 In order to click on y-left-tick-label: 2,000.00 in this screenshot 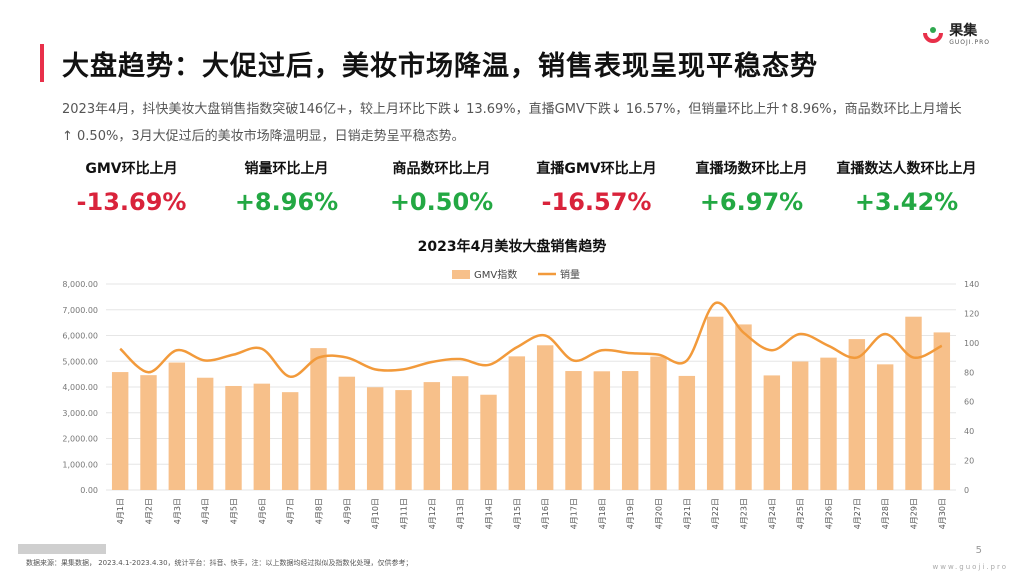, I will do `click(80, 439)`.